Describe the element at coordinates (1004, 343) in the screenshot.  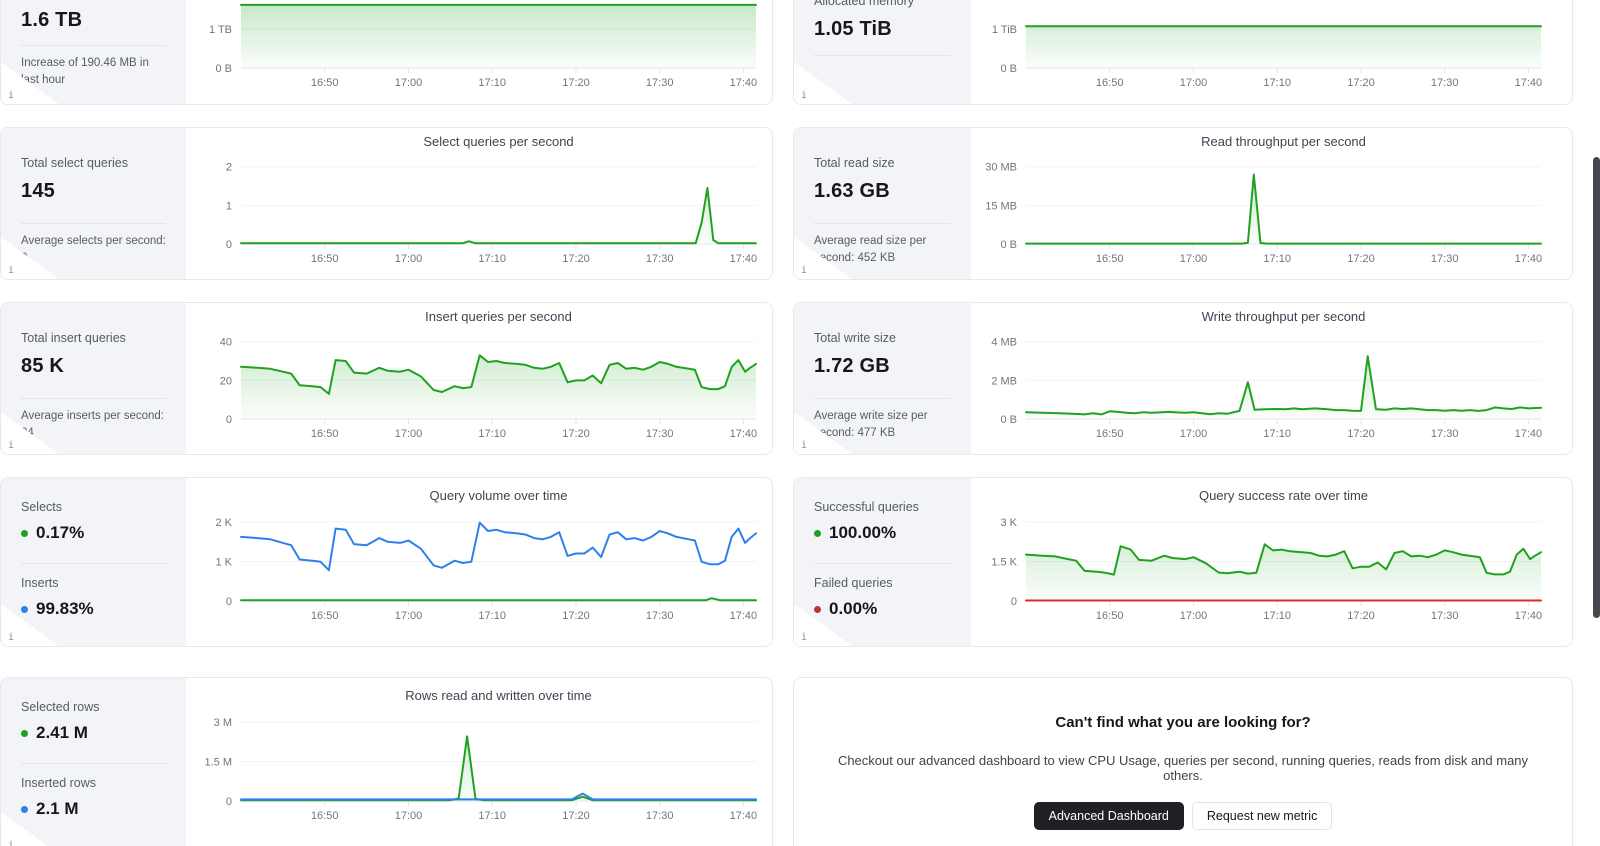
I see `svg-text: 4 MB` at that location.